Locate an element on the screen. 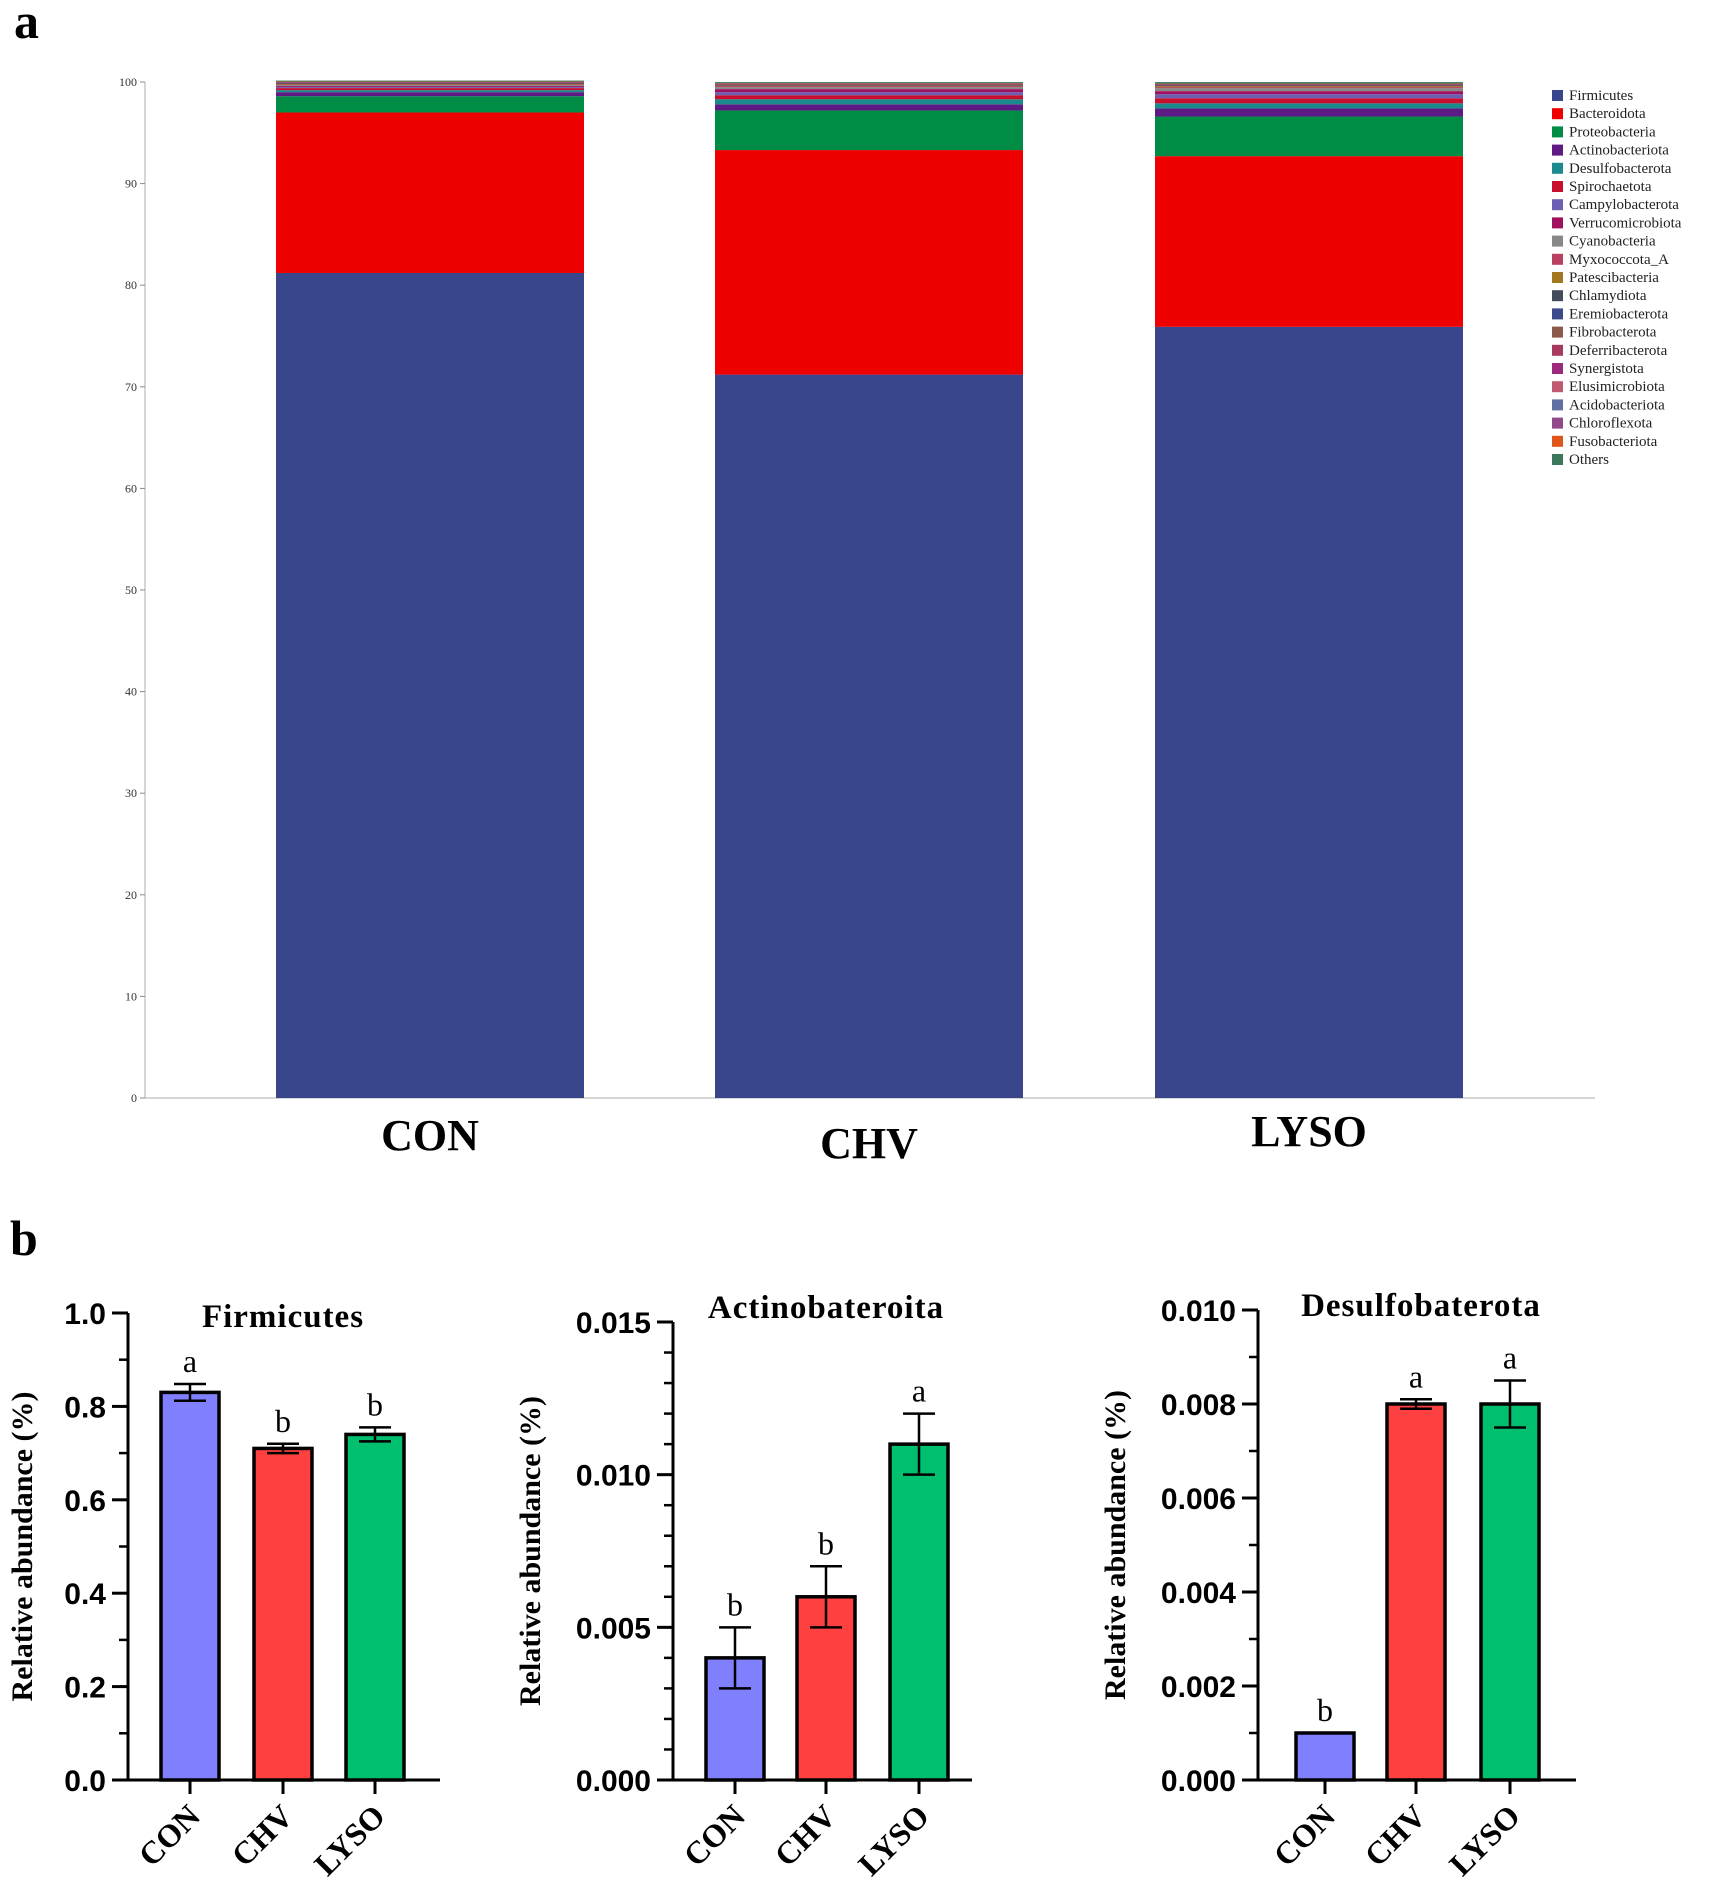 This screenshot has height=1894, width=1713. bar-segment-chv-fusobacteriota is located at coordinates (869, 83).